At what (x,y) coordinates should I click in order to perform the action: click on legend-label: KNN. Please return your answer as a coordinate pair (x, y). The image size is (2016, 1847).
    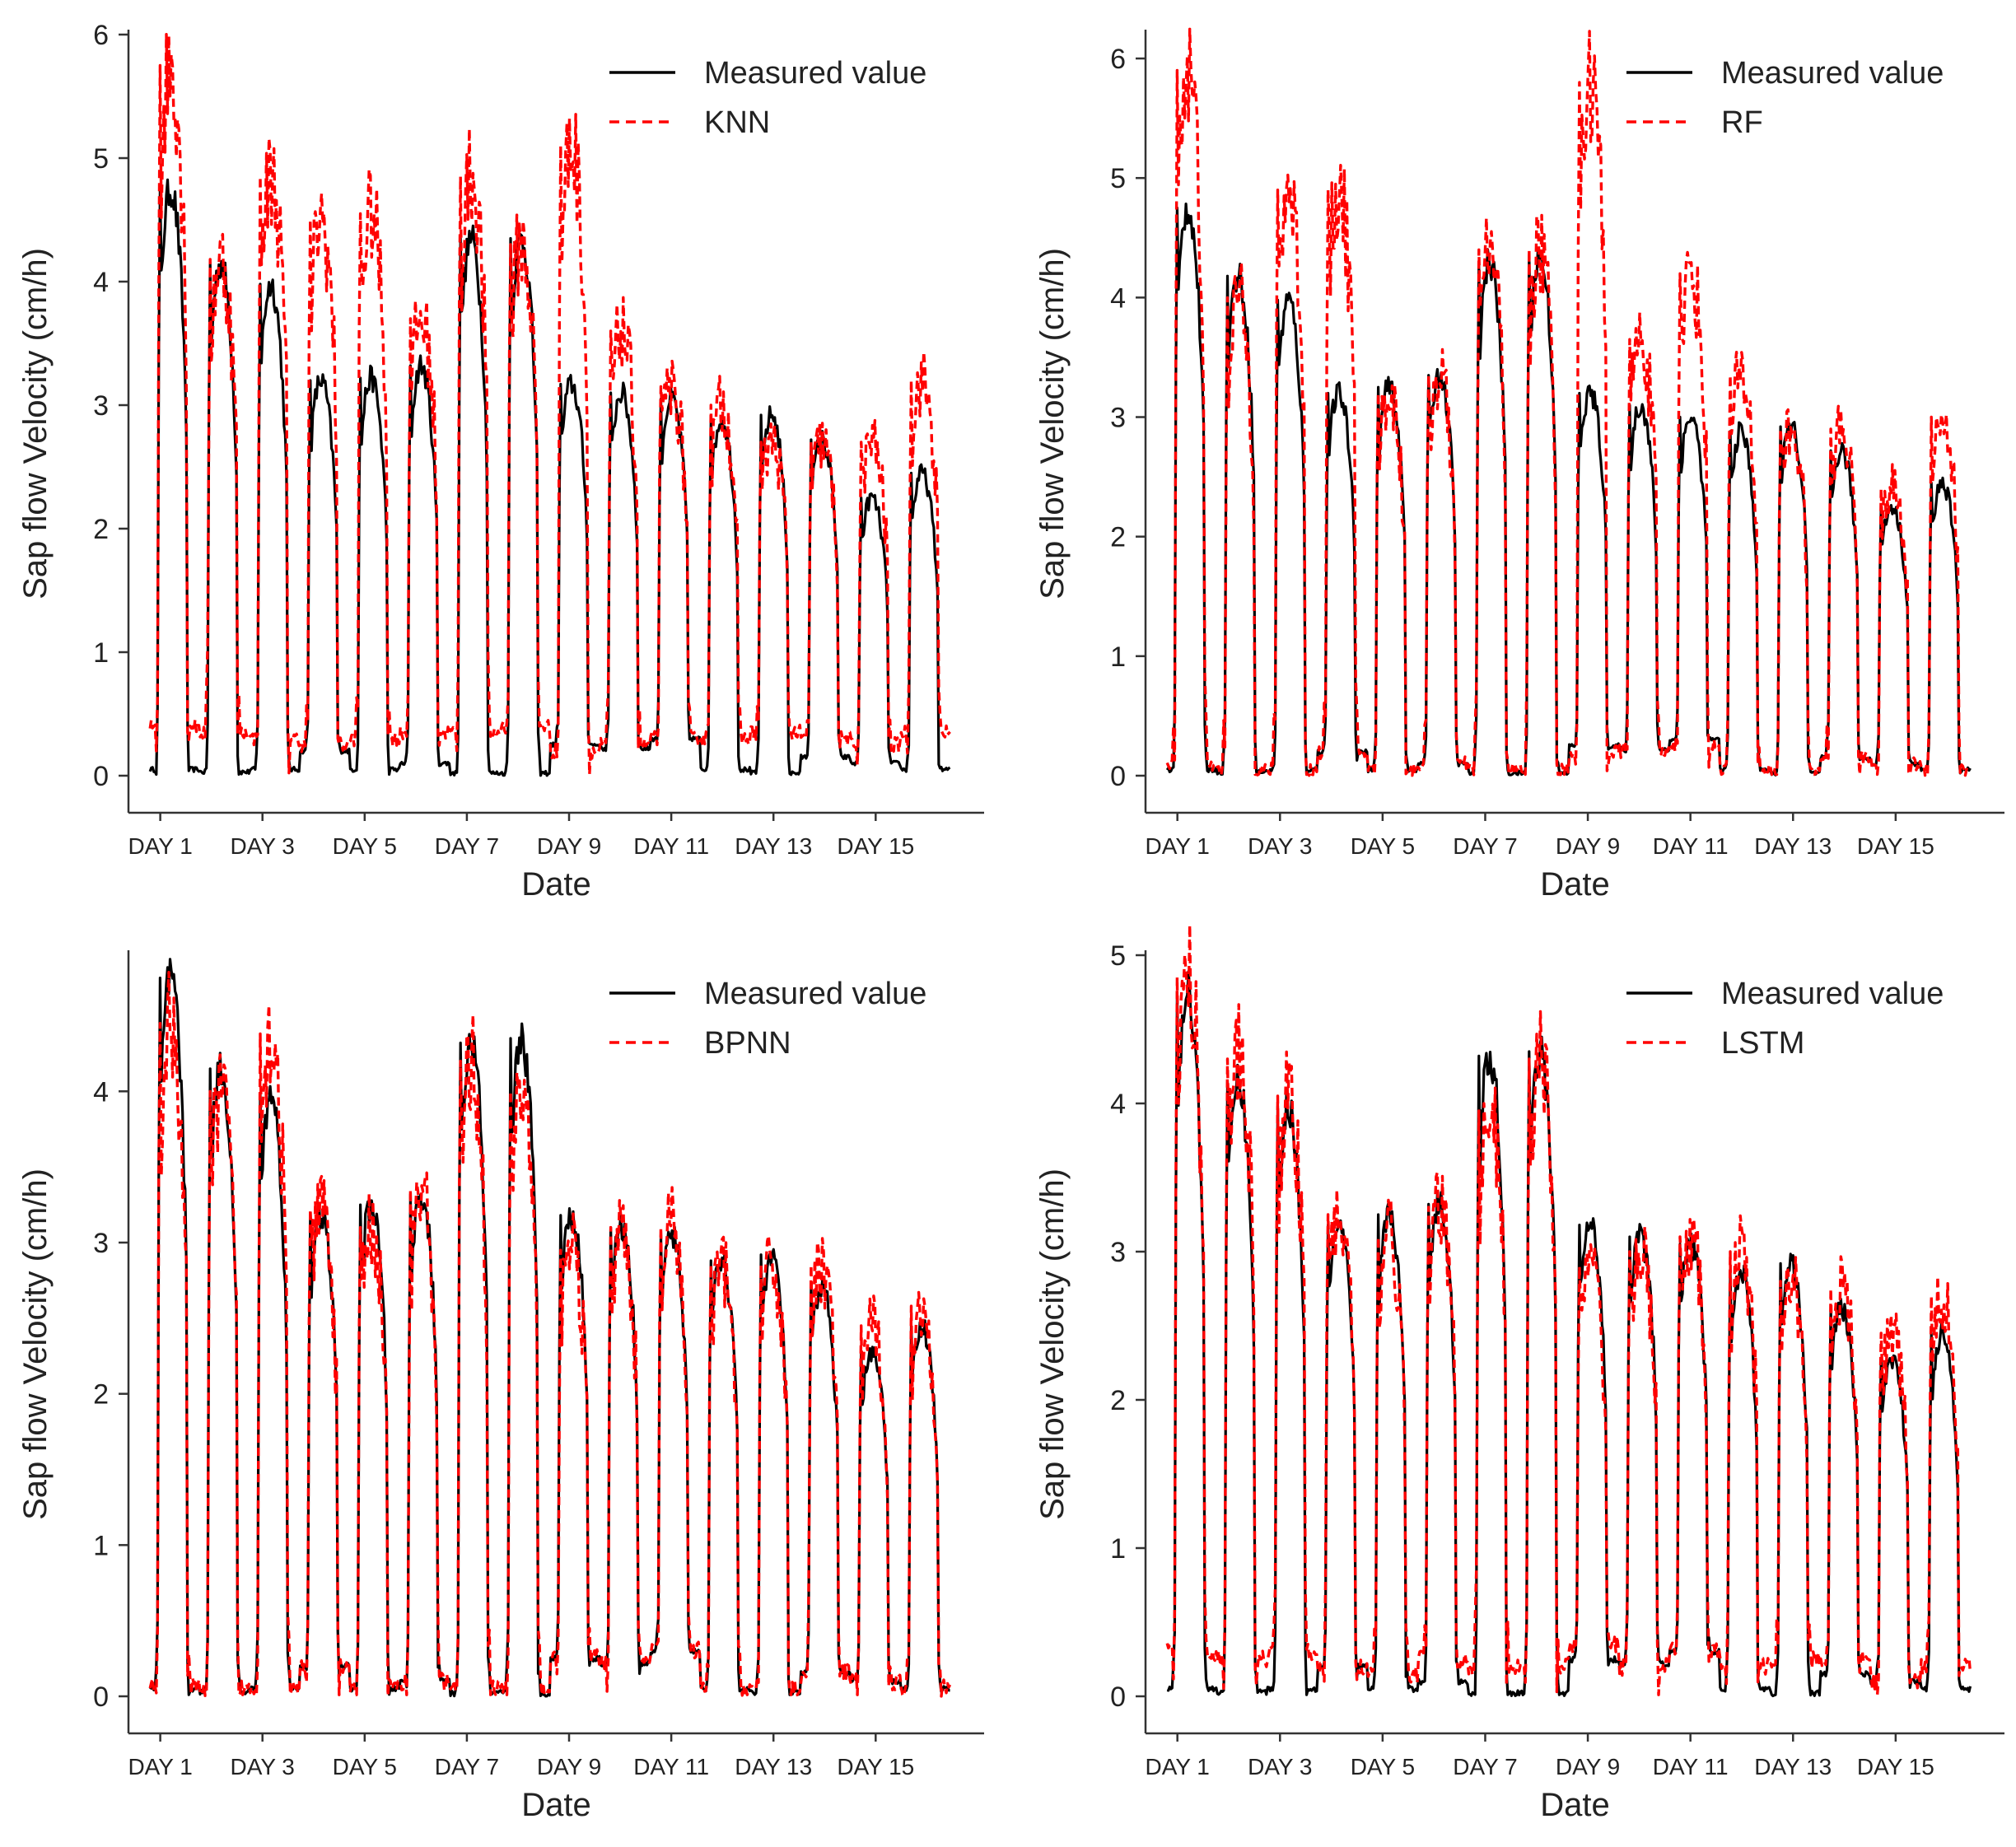
    Looking at the image, I should click on (737, 123).